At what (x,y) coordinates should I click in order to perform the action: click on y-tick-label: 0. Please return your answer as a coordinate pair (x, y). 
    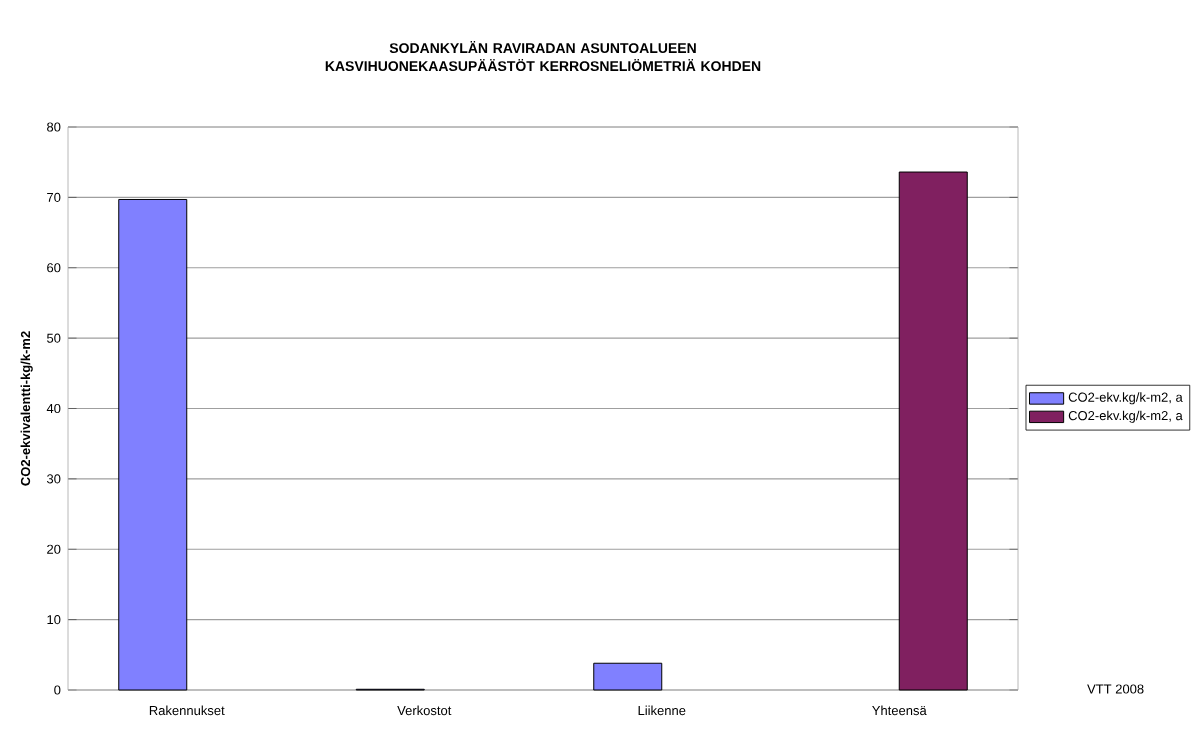
    Looking at the image, I should click on (57, 690).